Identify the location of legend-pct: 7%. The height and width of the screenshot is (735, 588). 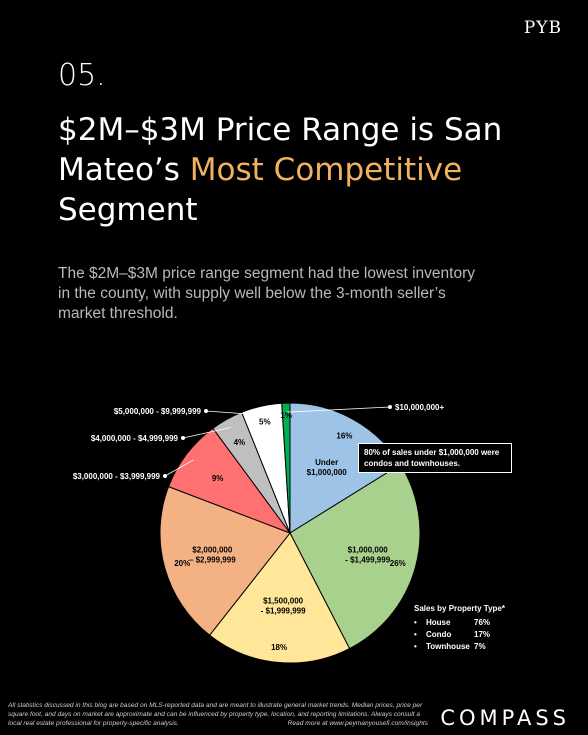
(480, 646).